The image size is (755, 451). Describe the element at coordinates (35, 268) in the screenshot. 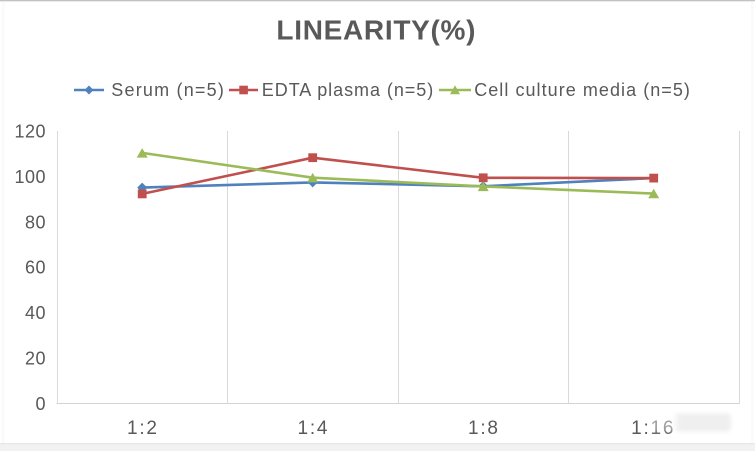

I see `svg-text: 60` at that location.